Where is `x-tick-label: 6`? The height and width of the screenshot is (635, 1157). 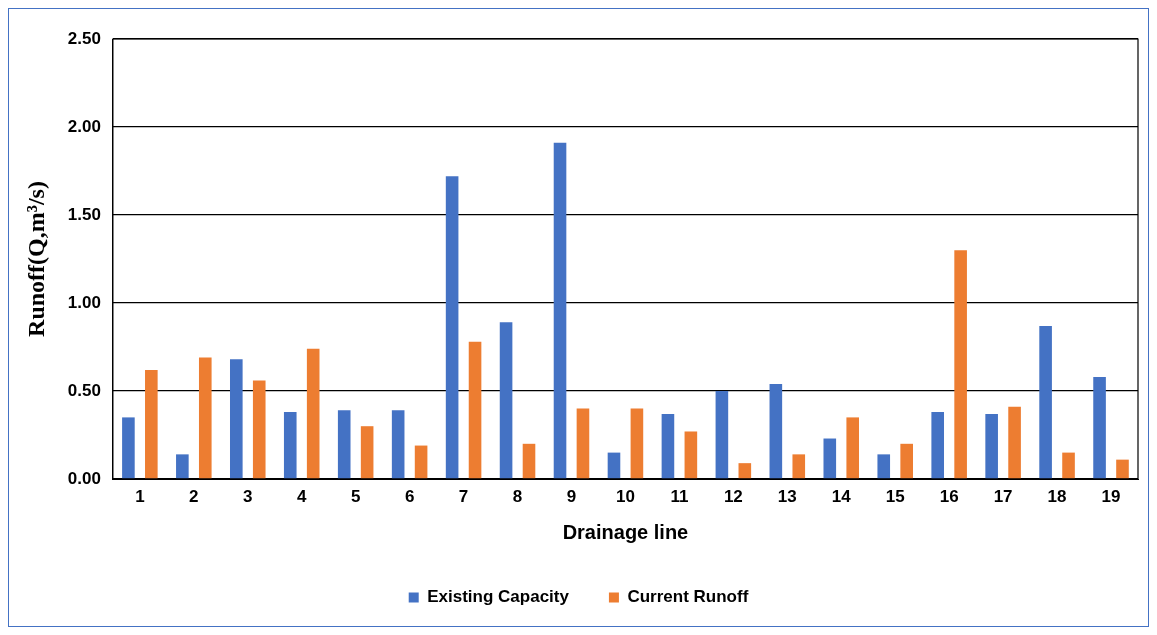
x-tick-label: 6 is located at coordinates (409, 497).